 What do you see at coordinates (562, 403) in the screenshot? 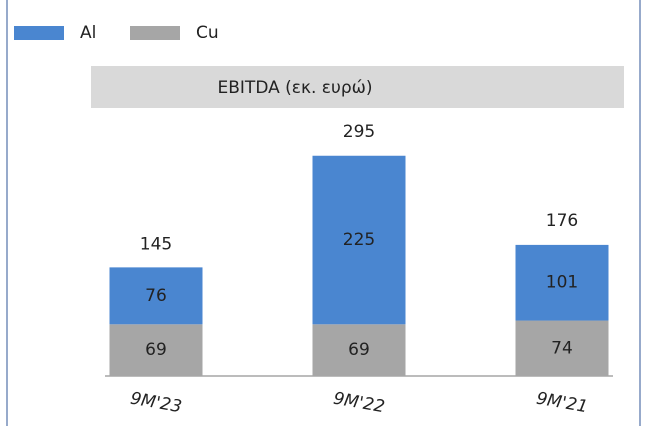
I see `x-tick-label: 9M'21` at bounding box center [562, 403].